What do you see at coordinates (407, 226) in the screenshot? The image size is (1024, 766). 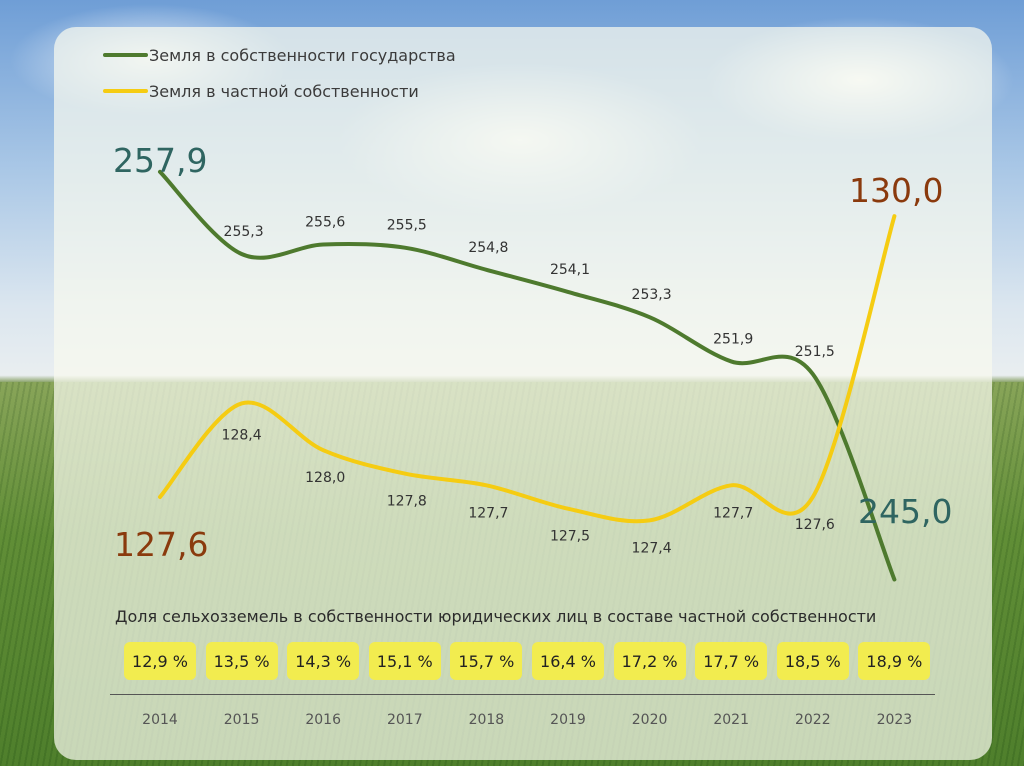 I see `data-label-state-2017: 255,5` at bounding box center [407, 226].